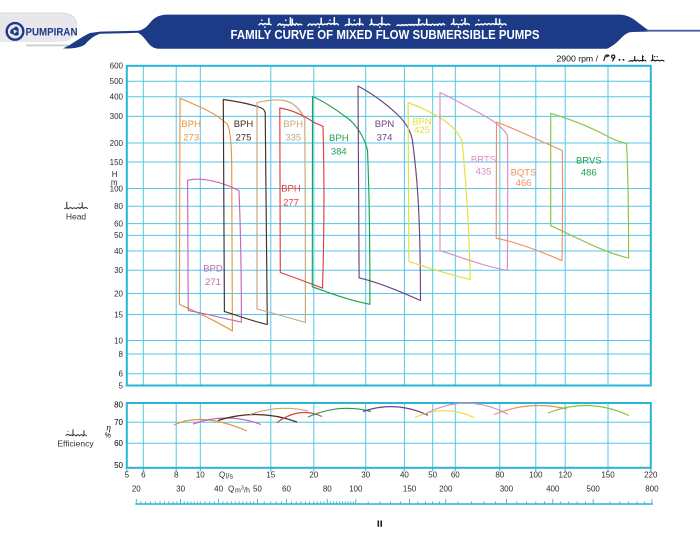 This screenshot has width=700, height=542. Describe the element at coordinates (213, 282) in the screenshot. I see `svg-text: 271` at that location.